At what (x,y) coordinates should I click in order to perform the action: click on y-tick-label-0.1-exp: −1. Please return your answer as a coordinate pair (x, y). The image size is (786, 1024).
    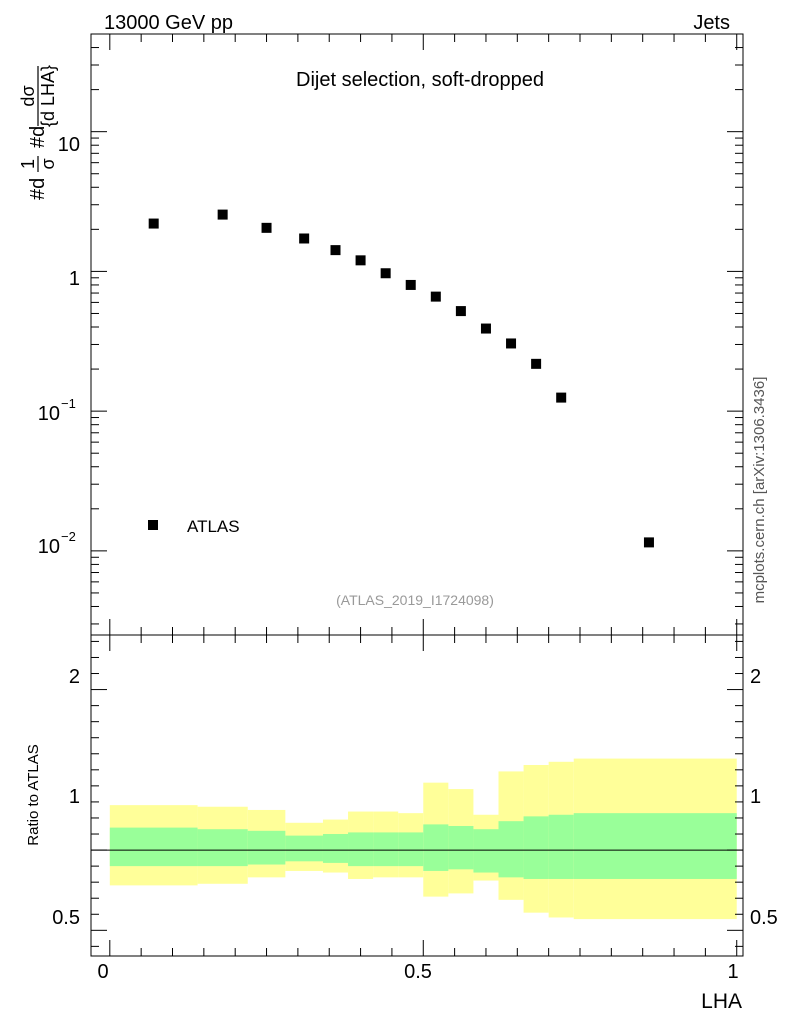
    Looking at the image, I should click on (68, 403).